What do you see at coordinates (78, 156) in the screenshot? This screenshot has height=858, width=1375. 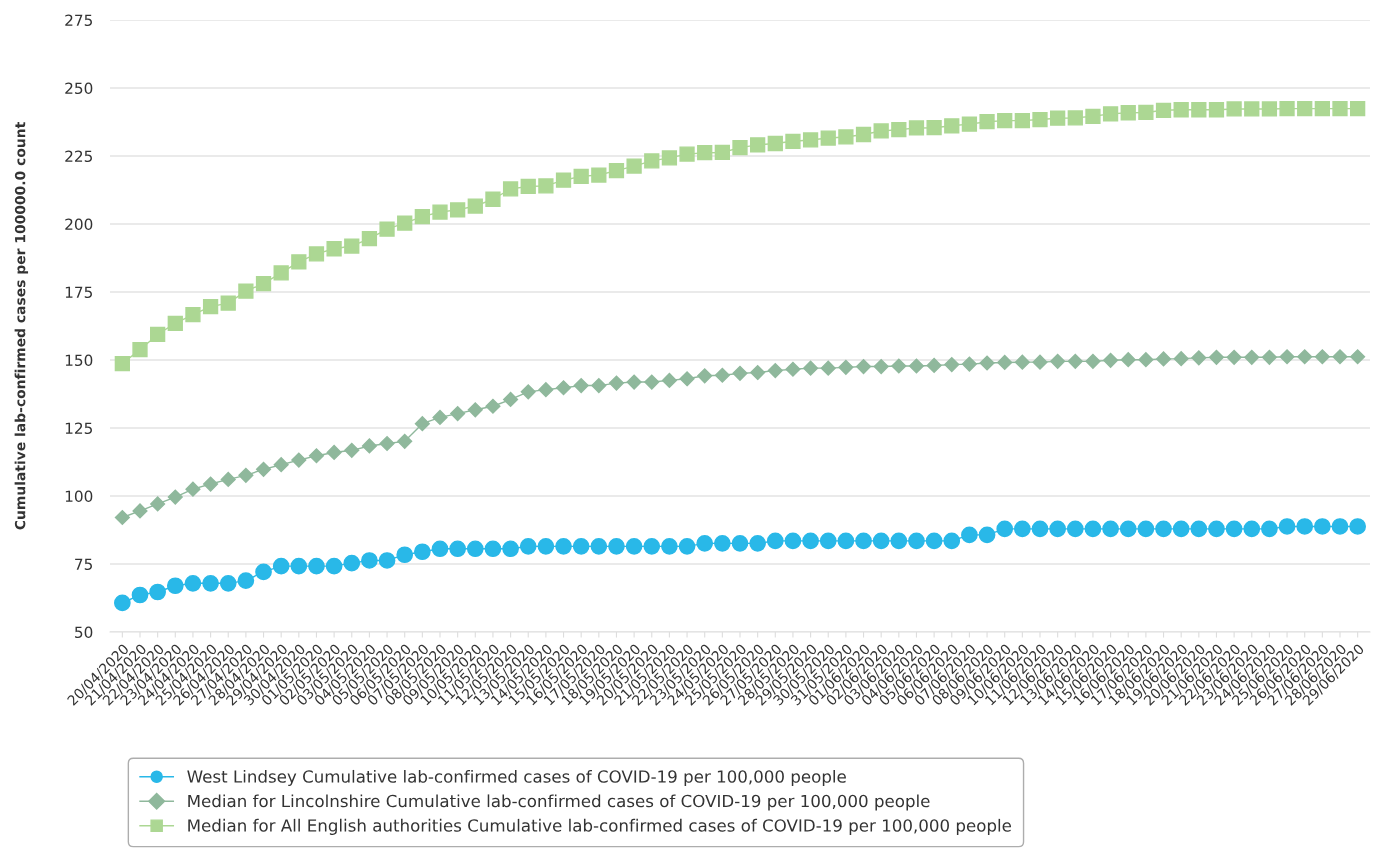 I see `y-tick-label: 225` at bounding box center [78, 156].